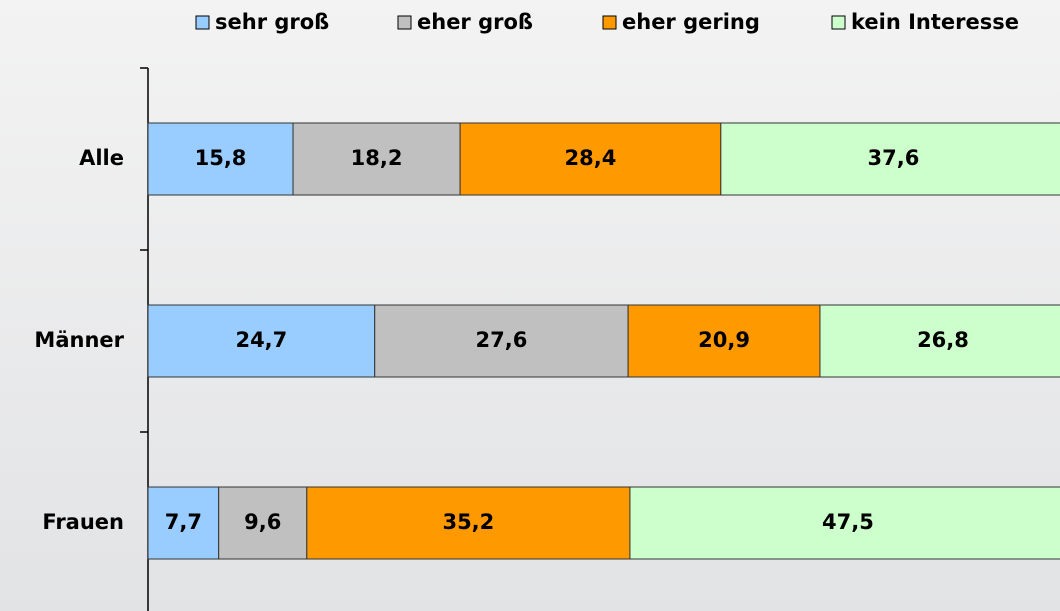 Image resolution: width=1060 pixels, height=611 pixels. I want to click on data-label: 28,4, so click(591, 158).